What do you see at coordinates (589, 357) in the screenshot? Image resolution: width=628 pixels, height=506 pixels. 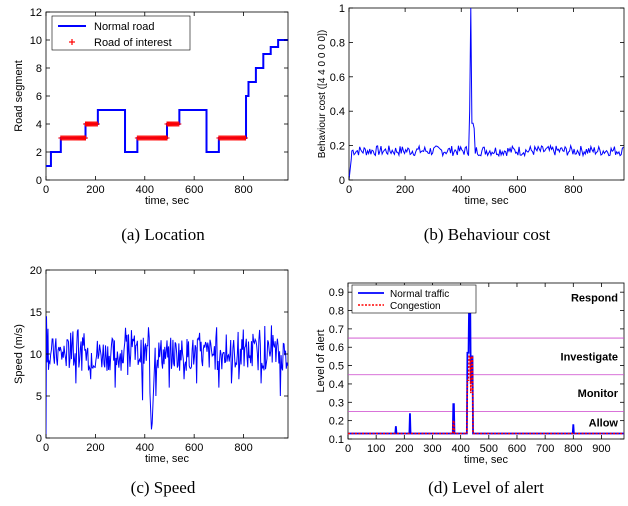 I see `zone-label: Investigate` at bounding box center [589, 357].